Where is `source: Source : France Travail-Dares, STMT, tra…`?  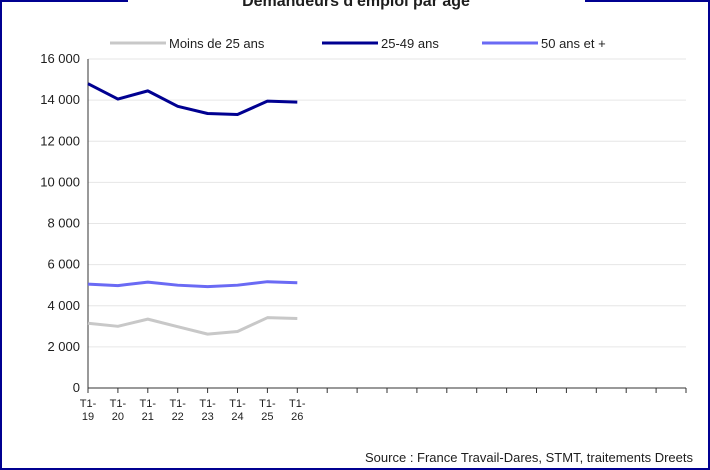
source: Source : France Travail-Dares, STMT, tra… is located at coordinates (529, 457).